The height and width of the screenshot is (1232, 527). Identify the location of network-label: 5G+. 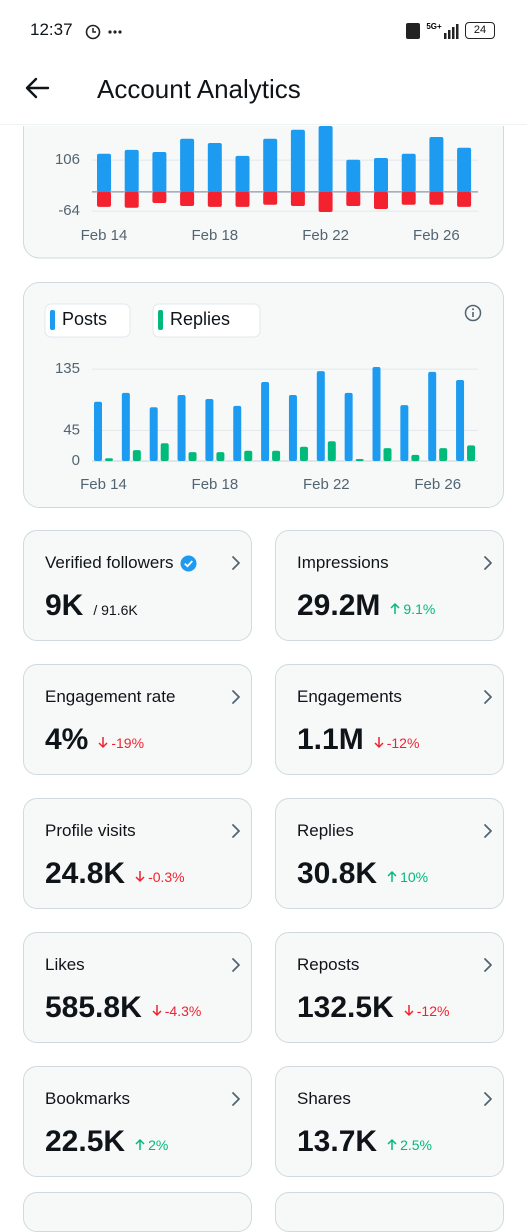
(434, 26).